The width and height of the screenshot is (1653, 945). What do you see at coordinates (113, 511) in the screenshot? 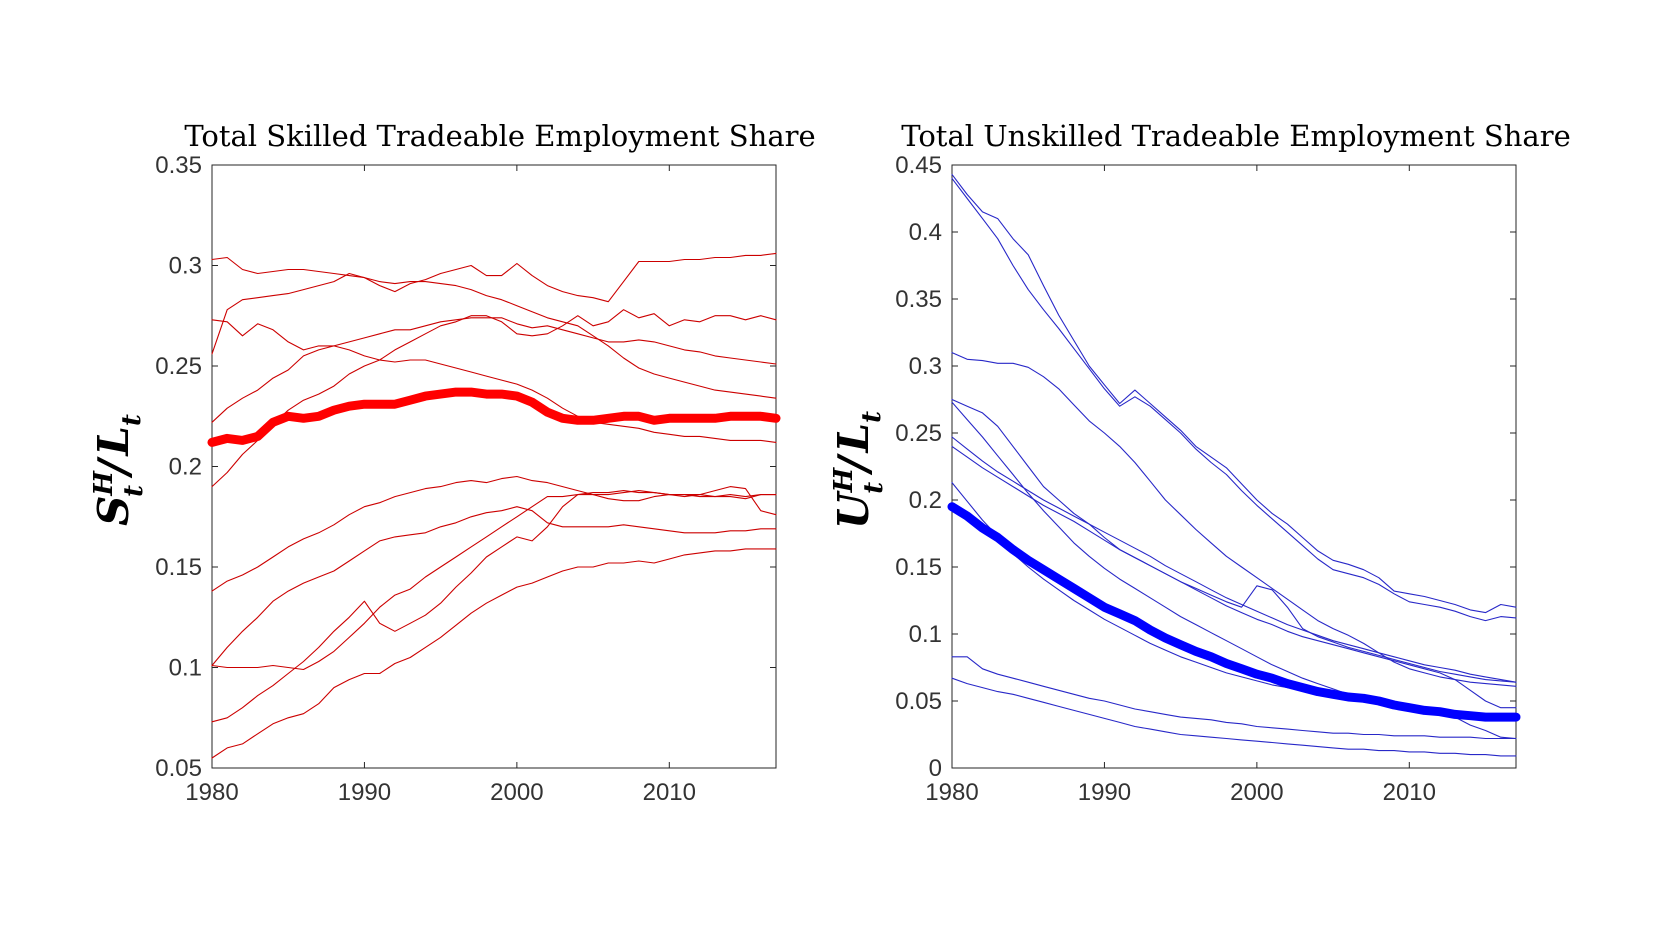
I see `y-axis-label-base: S` at bounding box center [113, 511].